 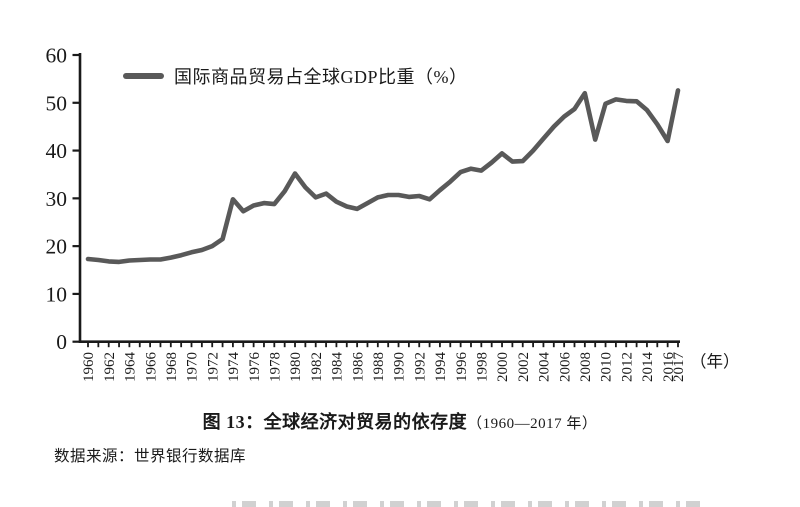 I want to click on figure-caption: 图 13：全球经济对贸易的依存度（1960—2017 年）, so click(x=400, y=421).